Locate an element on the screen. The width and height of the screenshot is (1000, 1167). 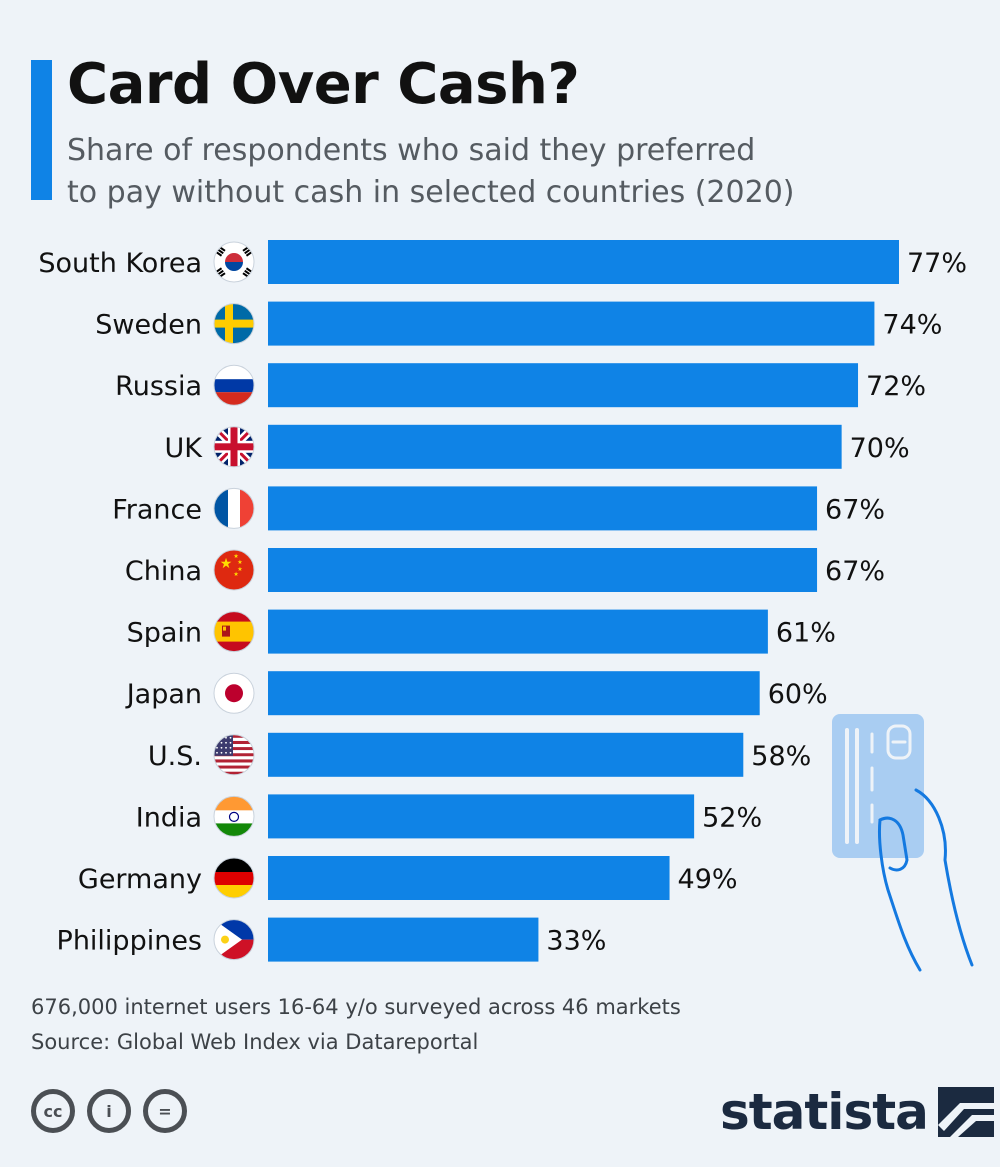
bar-row: India 52% is located at coordinates (449, 816).